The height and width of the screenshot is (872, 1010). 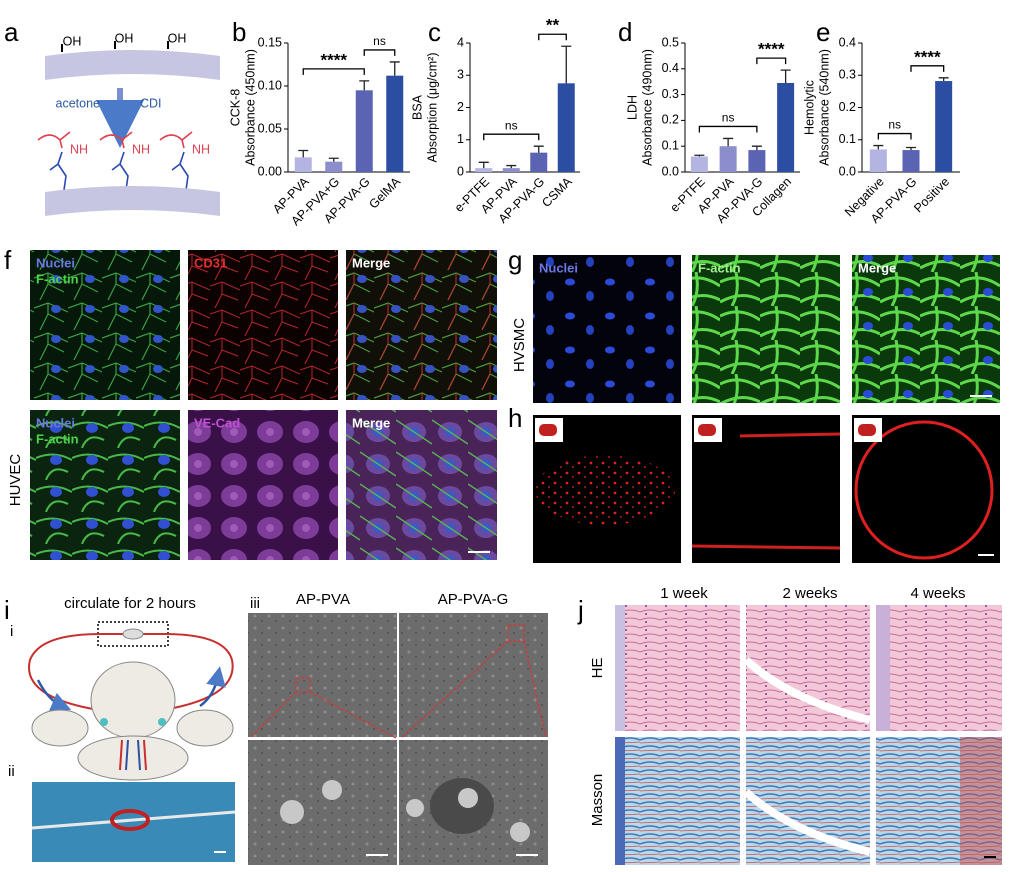 What do you see at coordinates (823, 32) in the screenshot?
I see `panel-label: e` at bounding box center [823, 32].